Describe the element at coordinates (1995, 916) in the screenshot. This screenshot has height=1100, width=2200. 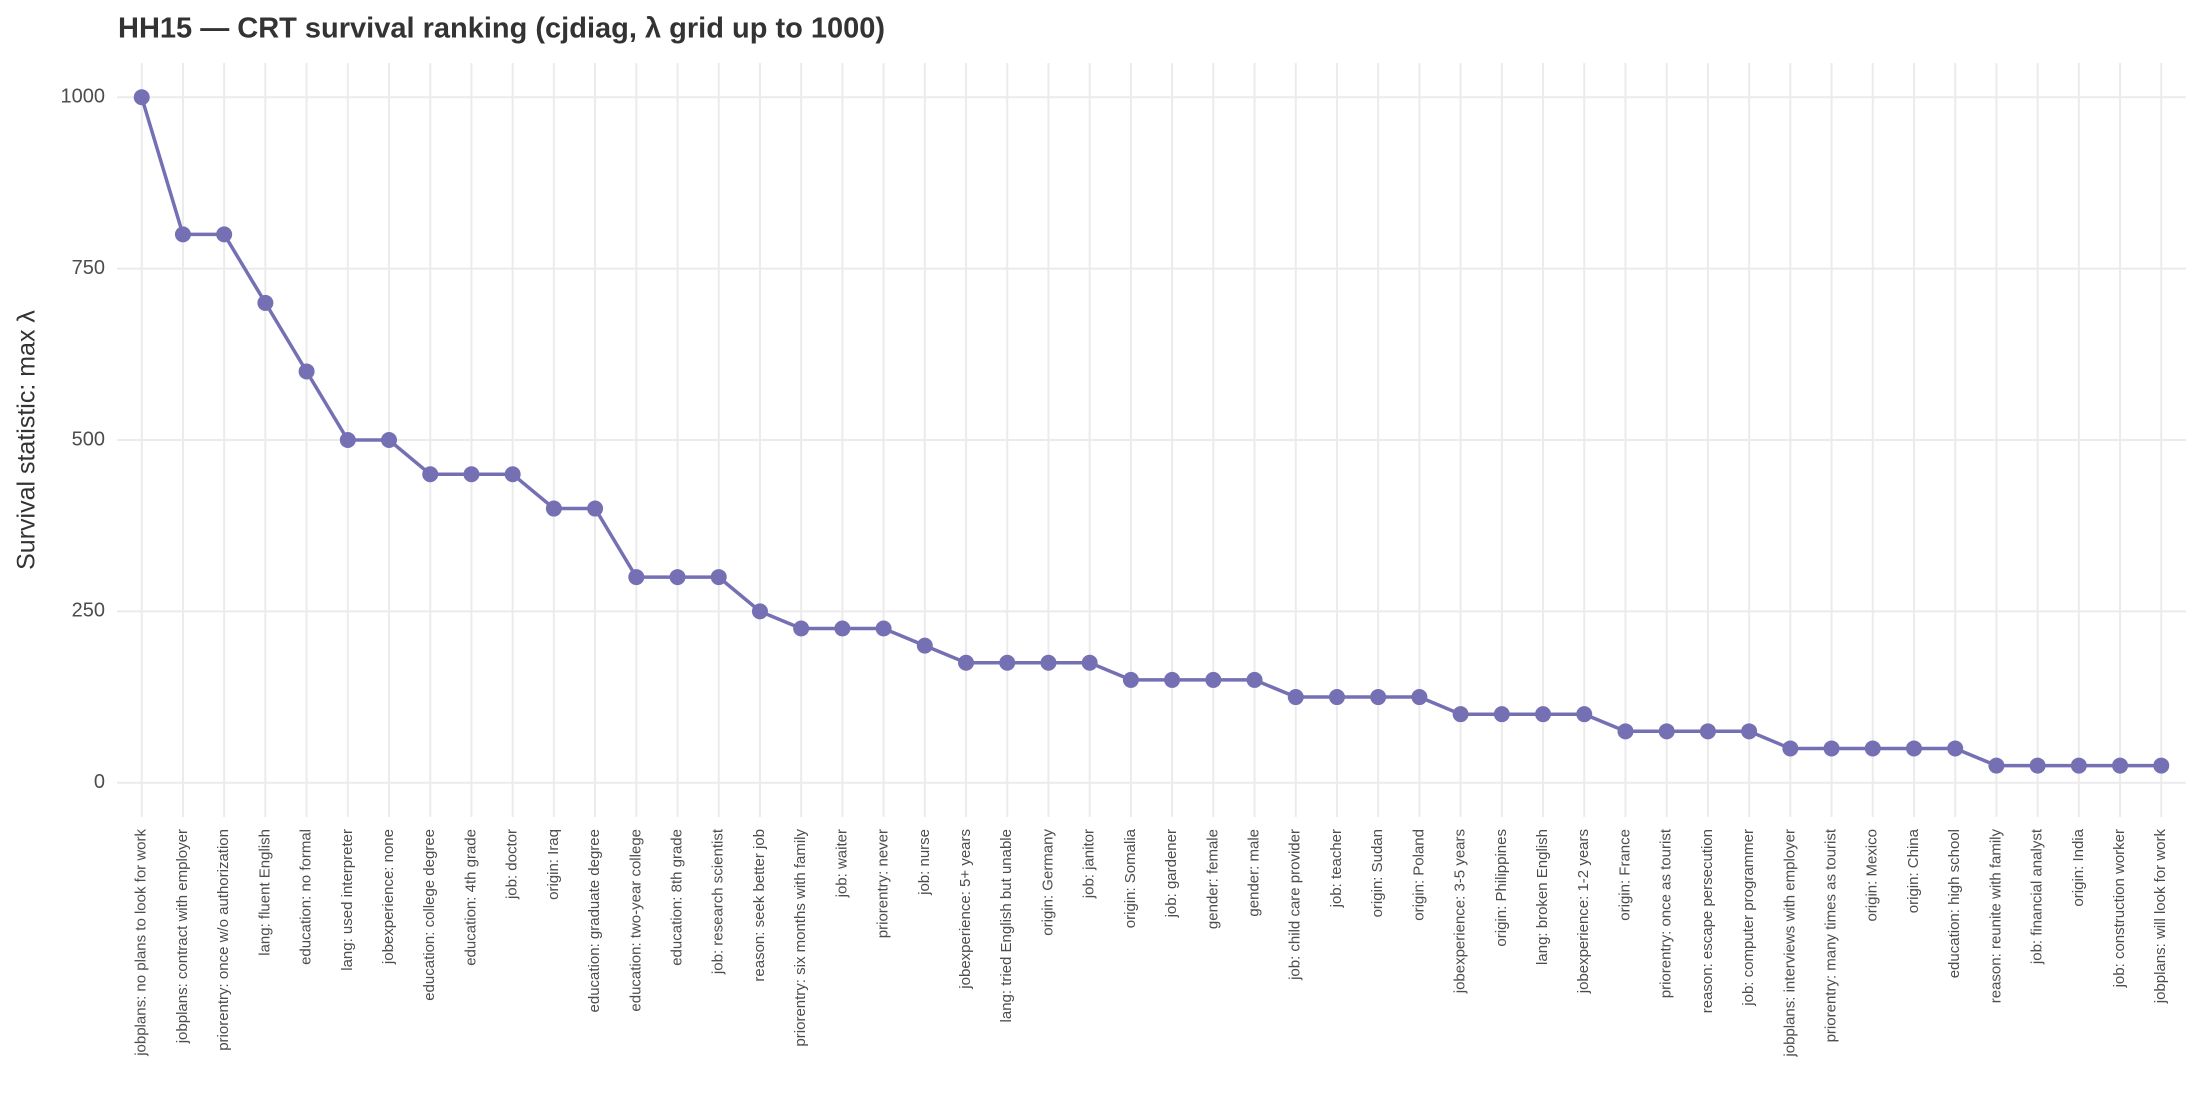
I see `x-tick-label: reason: reunite with family` at that location.